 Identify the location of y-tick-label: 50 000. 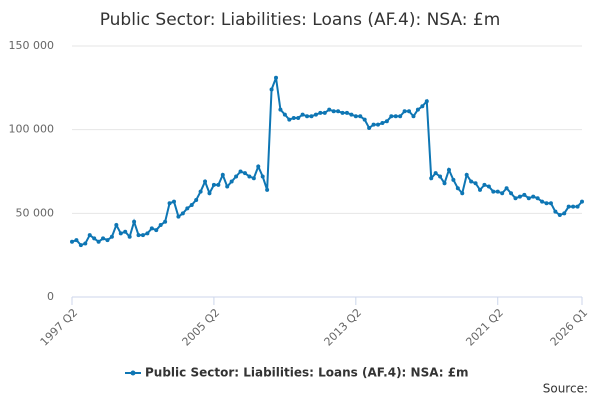
(35, 212).